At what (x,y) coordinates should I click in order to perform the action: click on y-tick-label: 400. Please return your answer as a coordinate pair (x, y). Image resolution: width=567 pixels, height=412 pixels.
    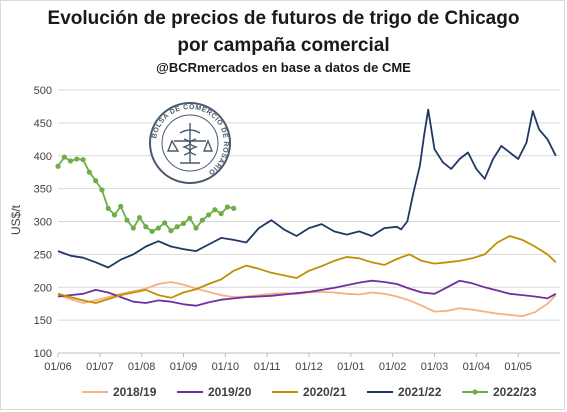
    Looking at the image, I should click on (43, 157).